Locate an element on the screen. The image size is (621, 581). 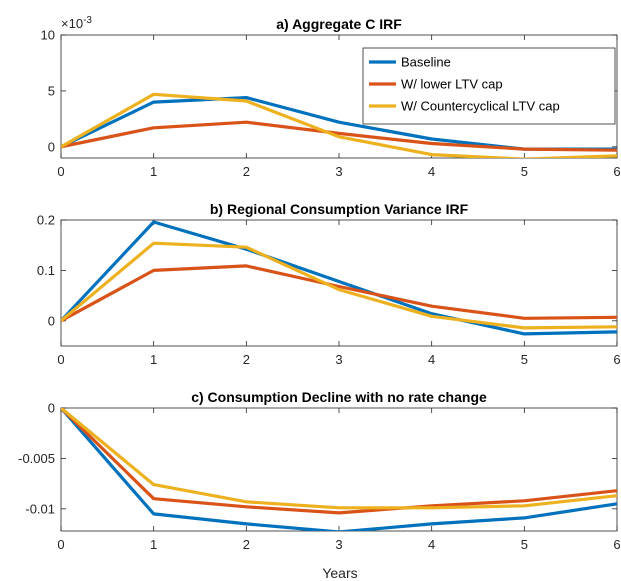
exponent-power: -3 is located at coordinates (87, 20).